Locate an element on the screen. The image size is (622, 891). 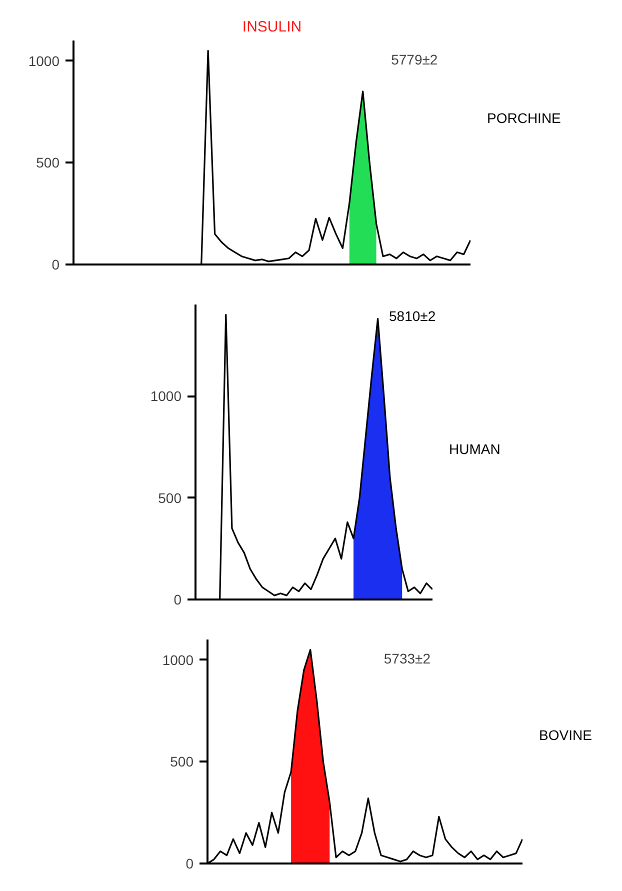
annotation: 5733±2 is located at coordinates (407, 658).